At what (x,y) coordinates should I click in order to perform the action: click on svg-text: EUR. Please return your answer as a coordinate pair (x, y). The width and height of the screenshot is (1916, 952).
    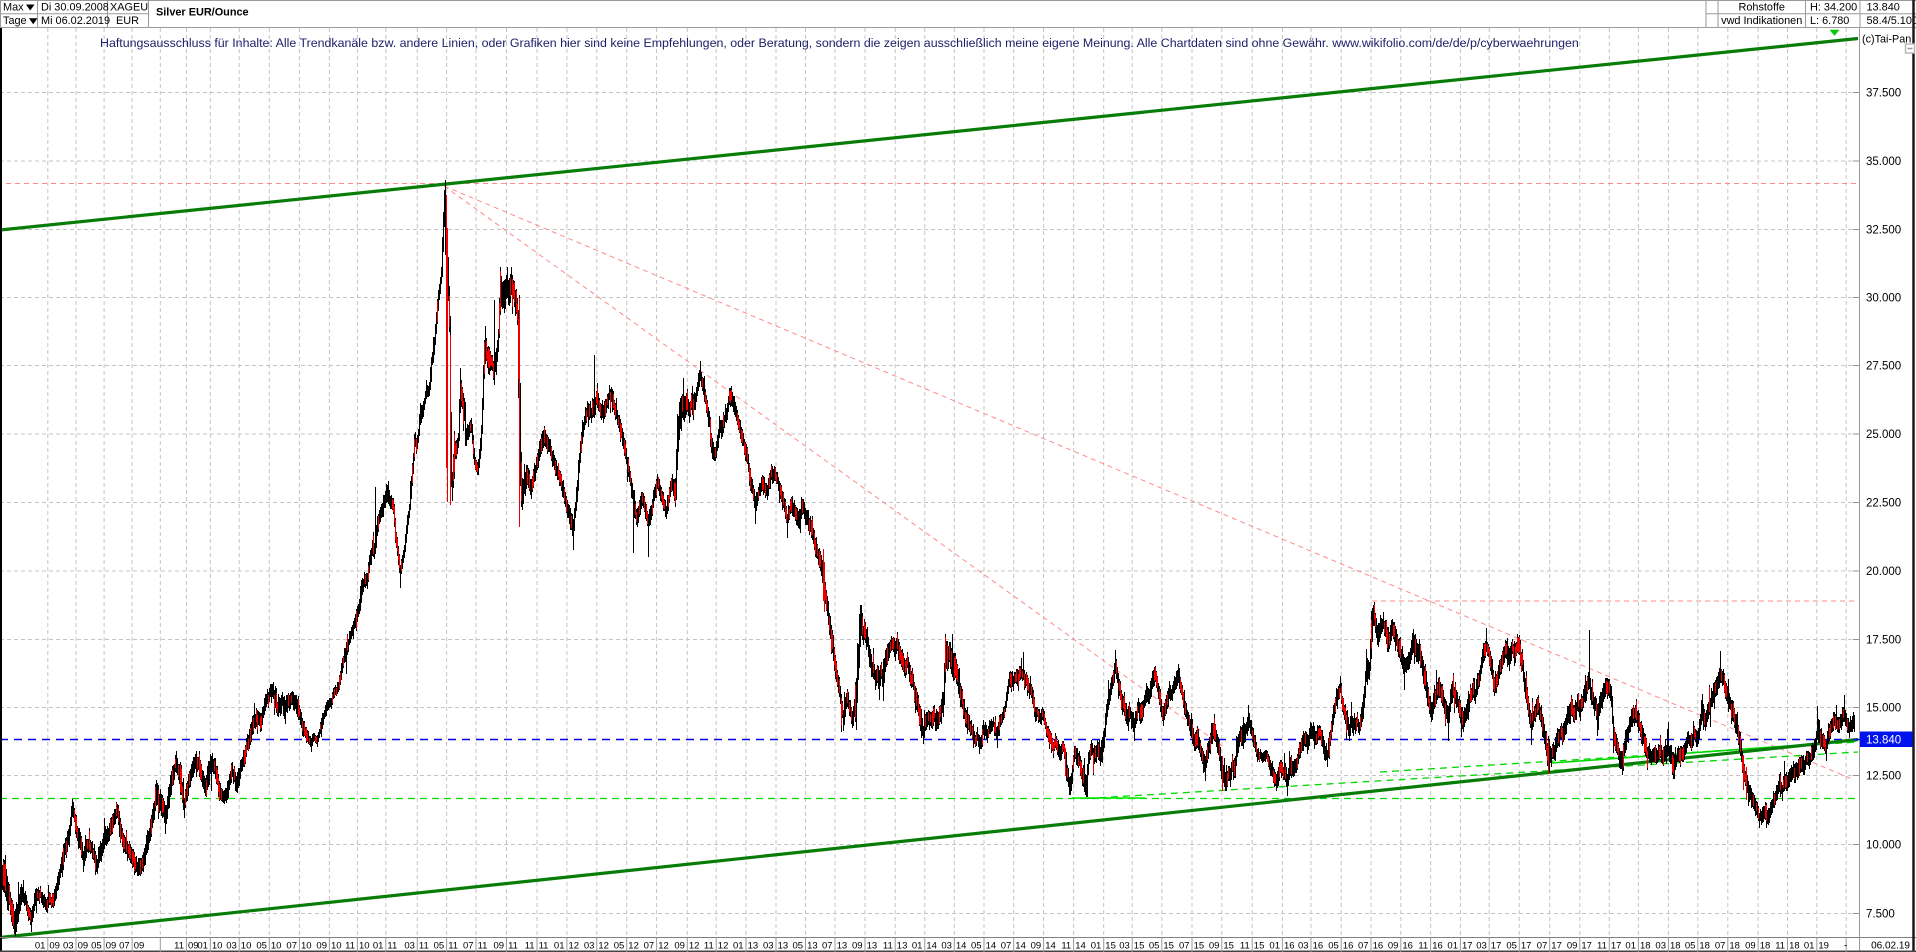
    Looking at the image, I should click on (127, 21).